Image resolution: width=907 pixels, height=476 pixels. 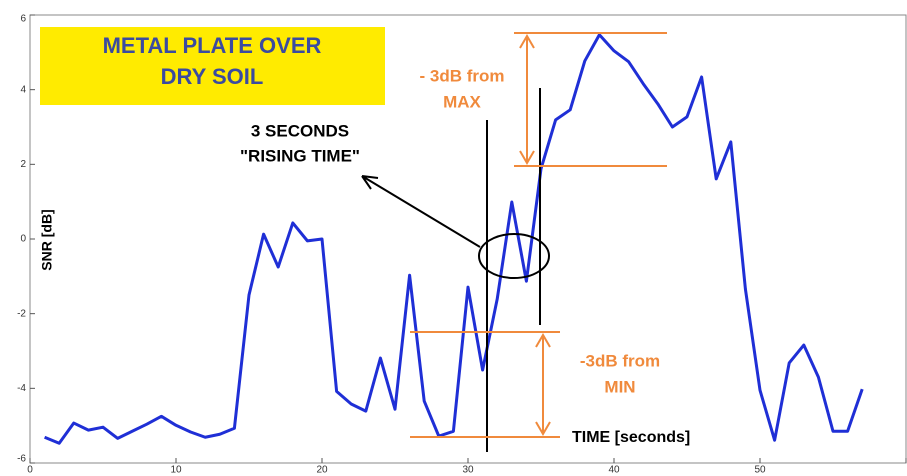 What do you see at coordinates (468, 470) in the screenshot?
I see `x-tick-label: 30` at bounding box center [468, 470].